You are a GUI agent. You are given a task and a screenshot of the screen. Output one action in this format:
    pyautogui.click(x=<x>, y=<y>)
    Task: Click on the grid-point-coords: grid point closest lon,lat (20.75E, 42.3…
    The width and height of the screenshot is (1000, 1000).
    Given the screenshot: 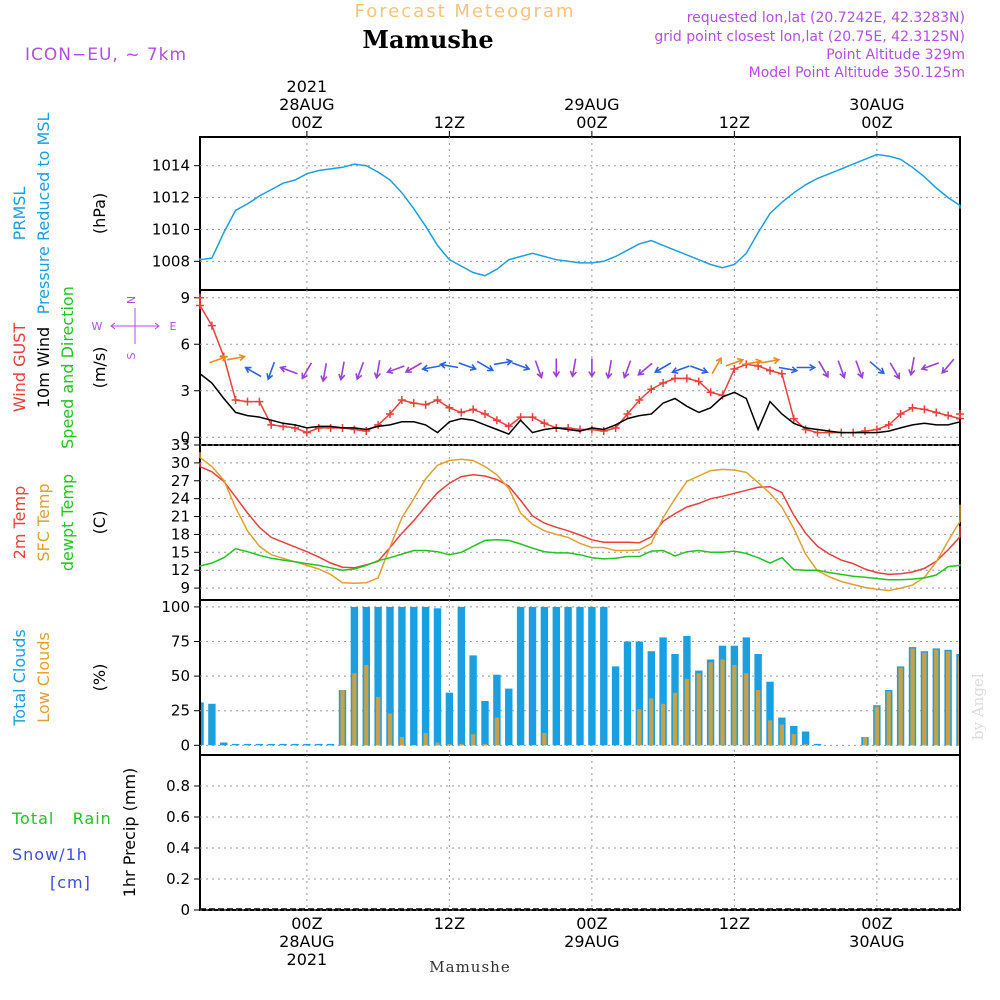 What is the action you would take?
    pyautogui.click(x=809, y=37)
    